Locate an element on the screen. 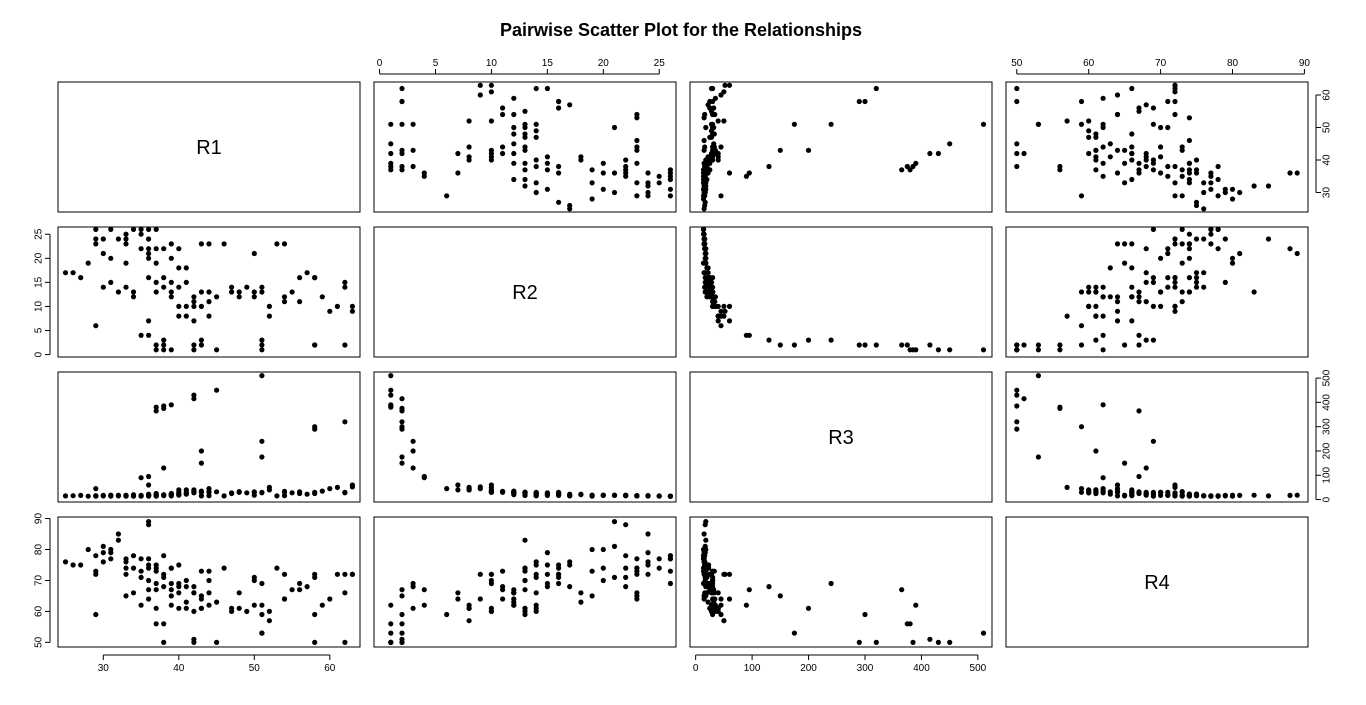 This screenshot has height=705, width=1366. x-tick-label-r2-20: 20 is located at coordinates (604, 63).